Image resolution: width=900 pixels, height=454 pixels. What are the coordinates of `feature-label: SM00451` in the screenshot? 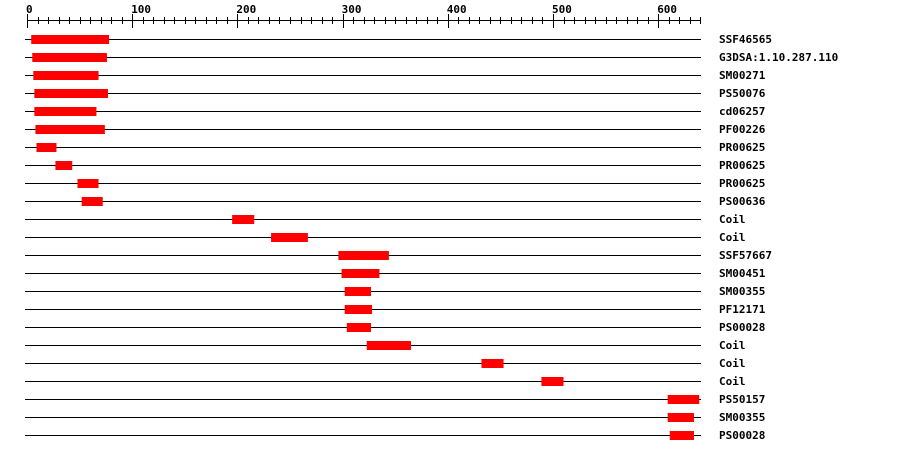 It's located at (742, 273).